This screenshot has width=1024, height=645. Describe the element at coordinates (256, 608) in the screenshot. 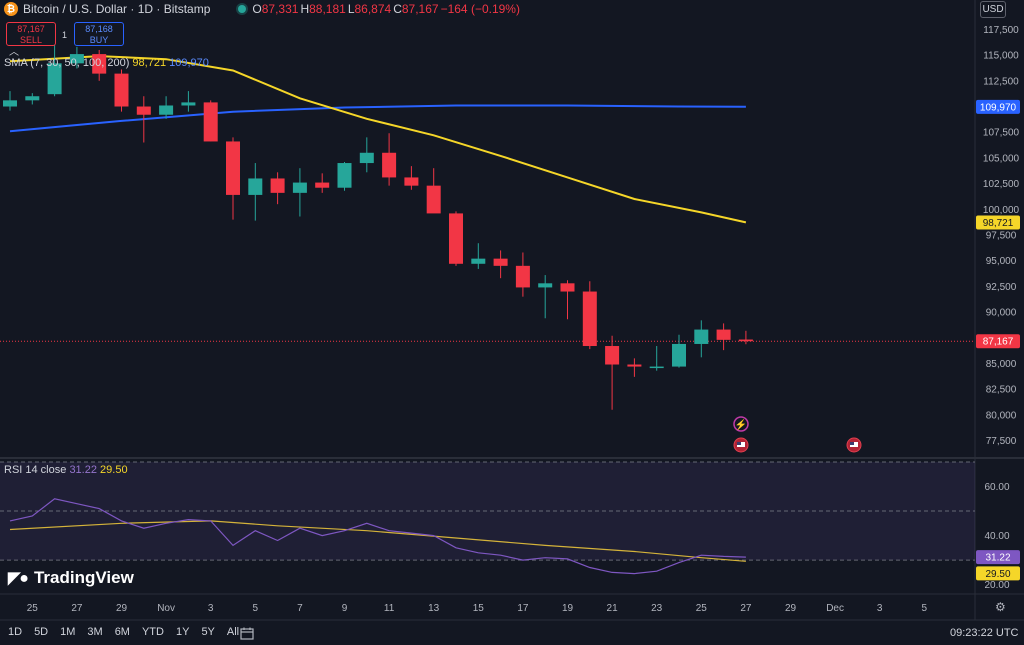

I see `time-tick-label: 5` at that location.